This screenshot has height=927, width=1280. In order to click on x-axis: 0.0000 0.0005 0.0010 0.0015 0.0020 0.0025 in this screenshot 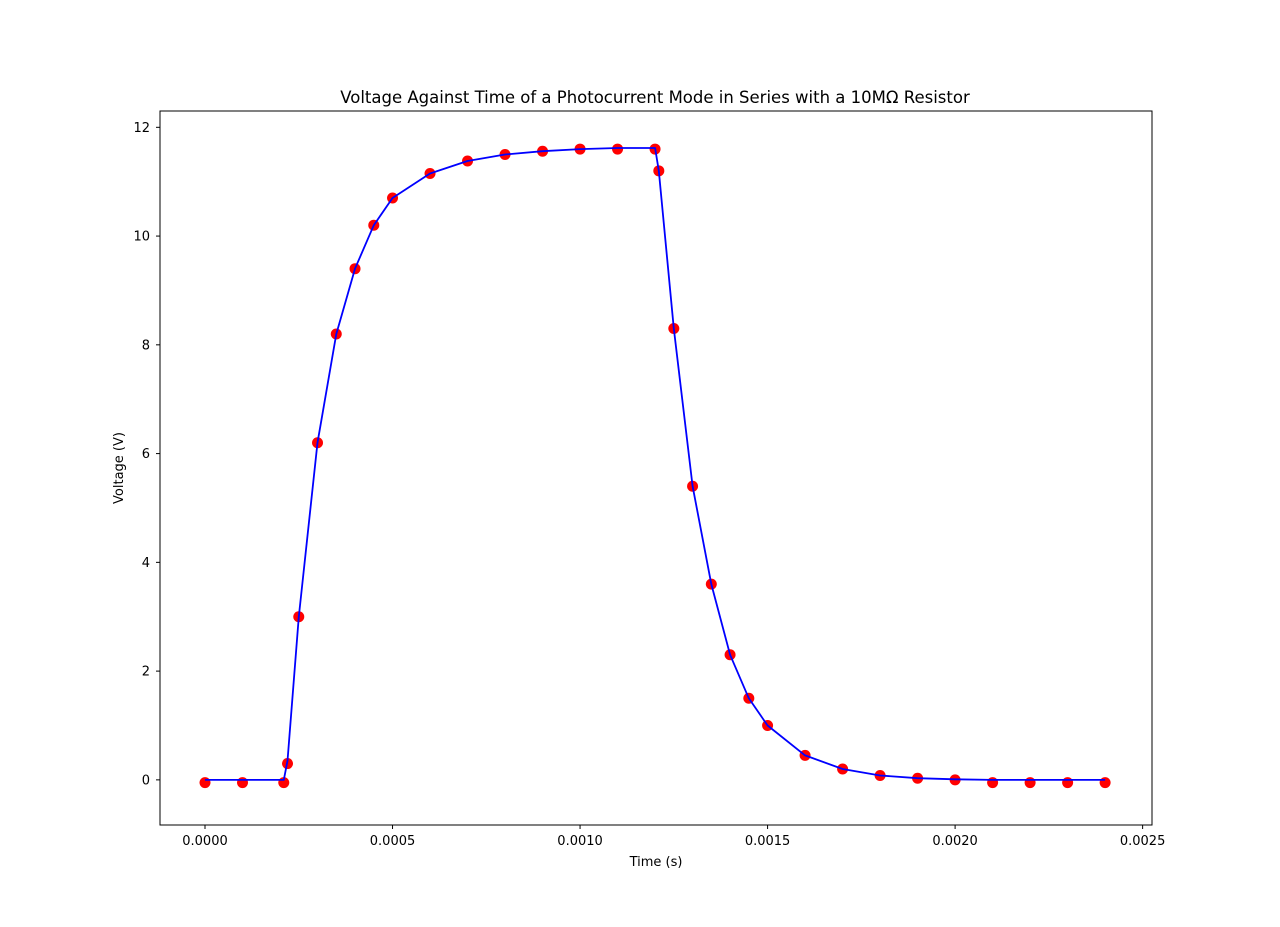, I will do `click(673, 837)`.